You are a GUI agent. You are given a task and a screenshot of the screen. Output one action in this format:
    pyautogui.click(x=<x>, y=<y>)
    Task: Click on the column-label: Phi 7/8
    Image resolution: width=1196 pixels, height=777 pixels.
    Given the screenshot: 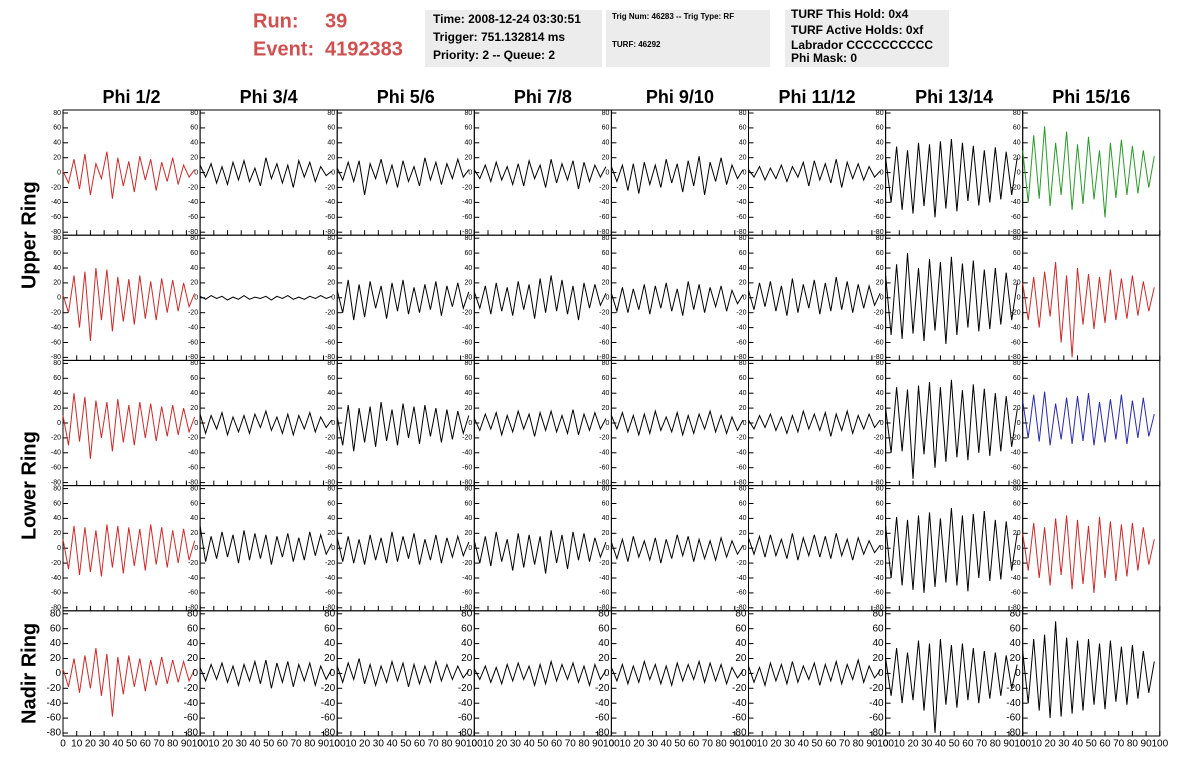 What is the action you would take?
    pyautogui.click(x=543, y=97)
    